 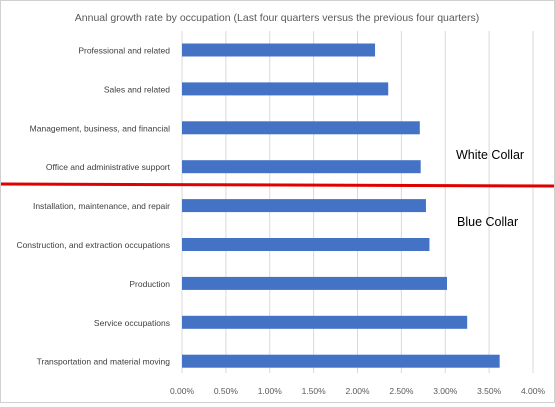 I want to click on category-label: Production, so click(x=149, y=284).